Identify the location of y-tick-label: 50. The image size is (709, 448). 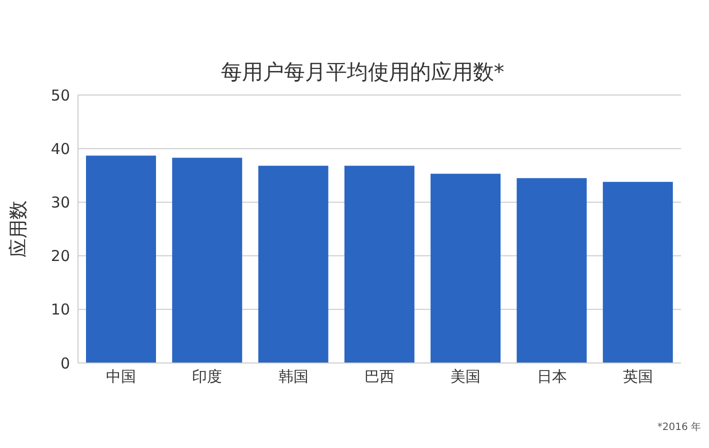
(60, 95).